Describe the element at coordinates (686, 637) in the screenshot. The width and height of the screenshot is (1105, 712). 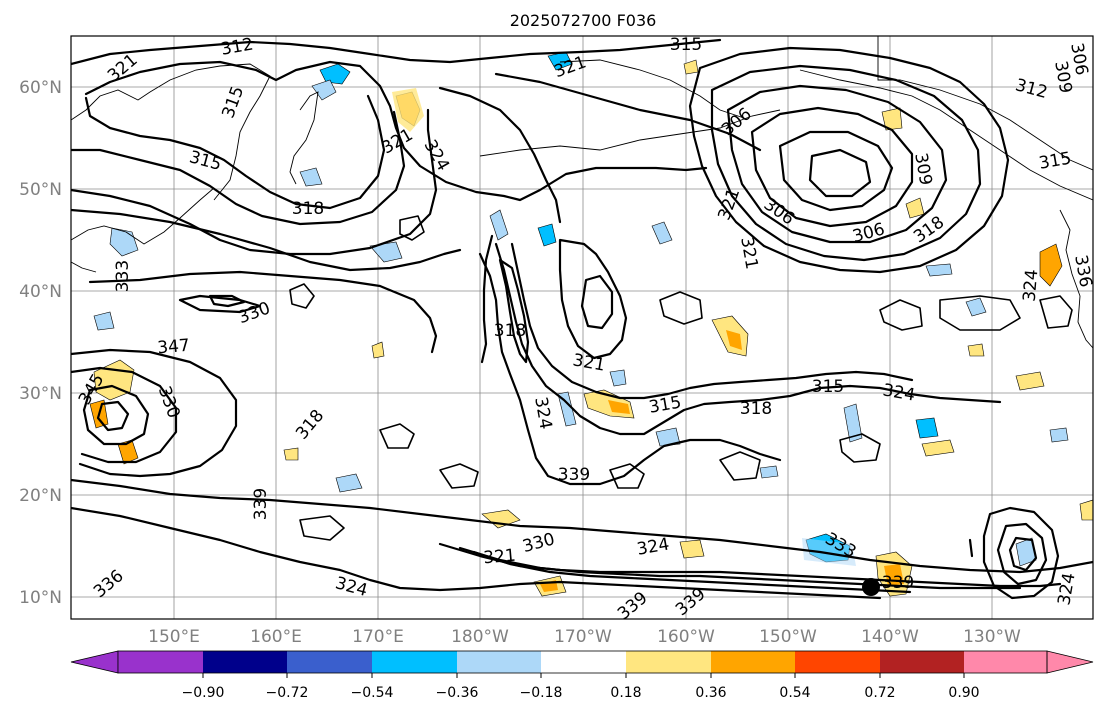
I see `lon-label: 160°W` at that location.